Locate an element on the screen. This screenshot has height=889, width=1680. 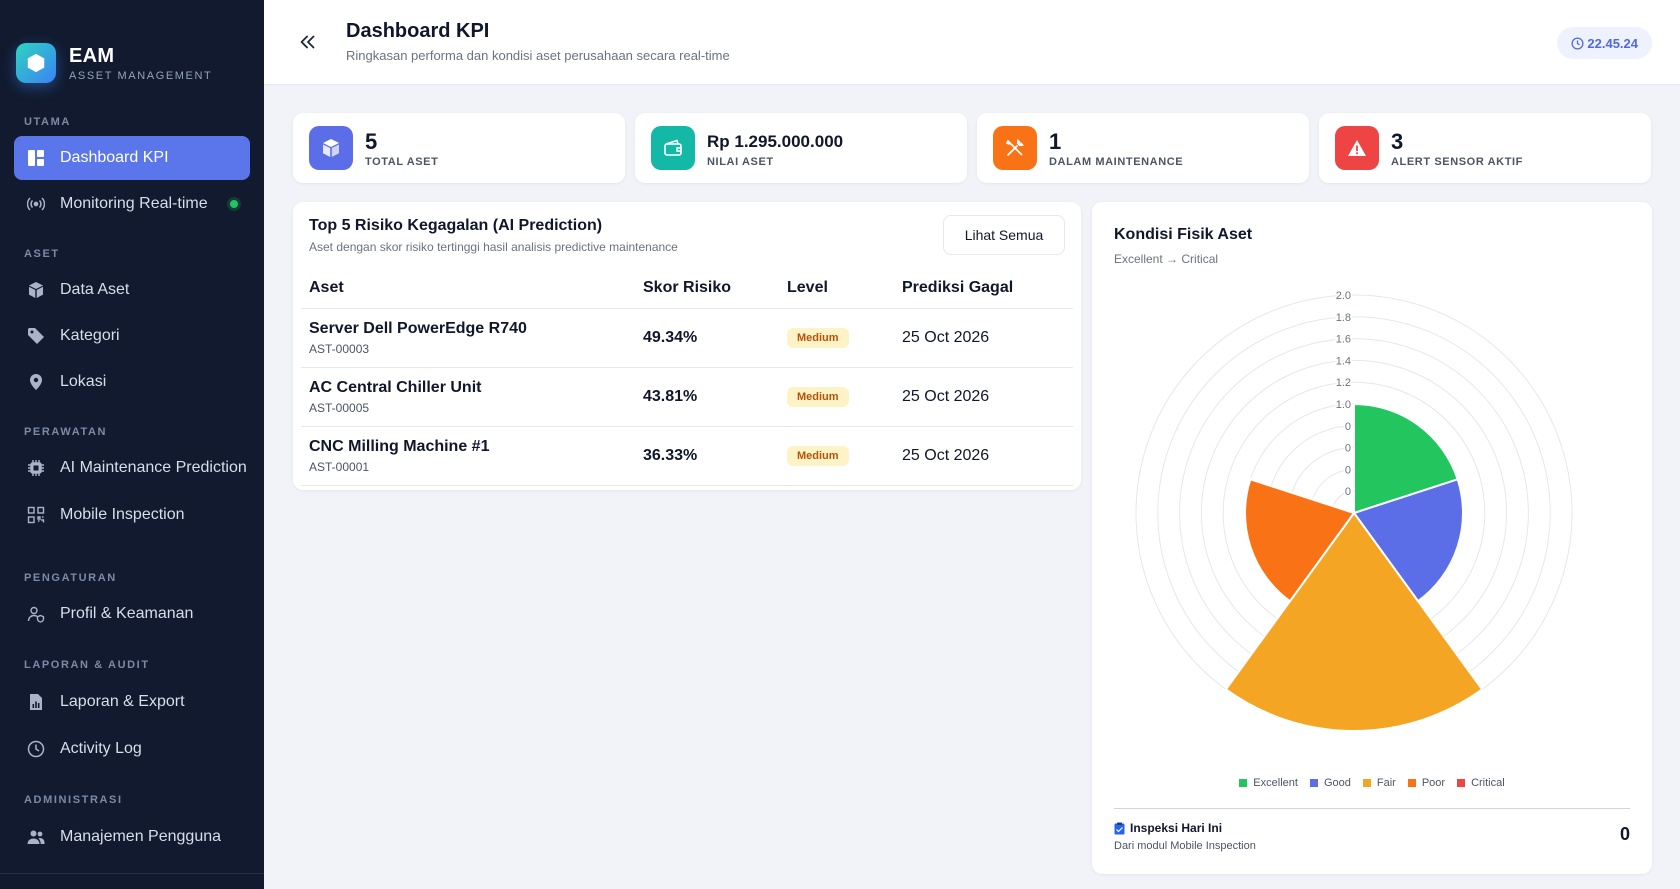
slice-excellent is located at coordinates (1406, 458).